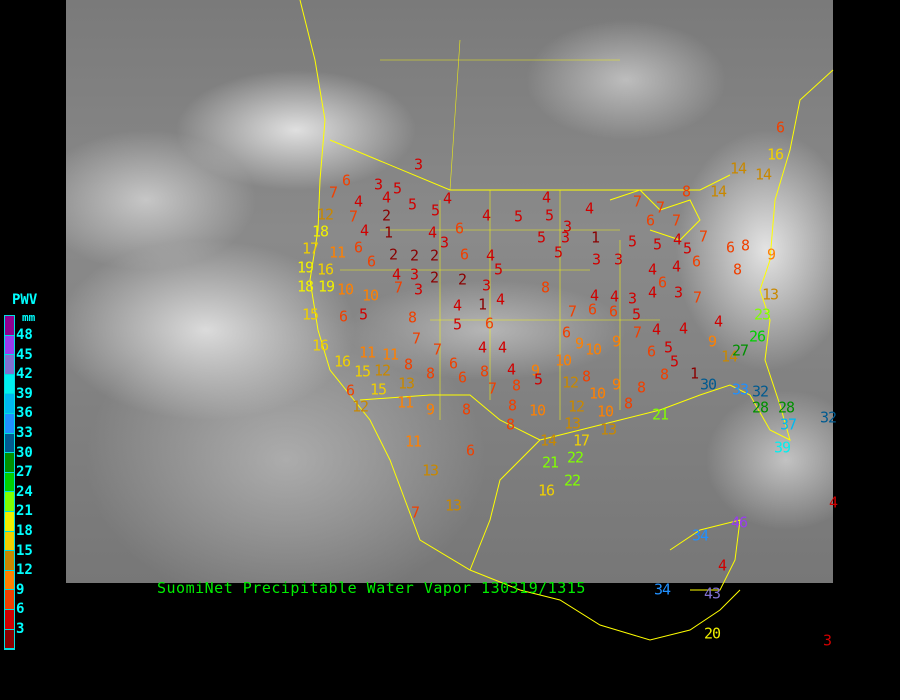  What do you see at coordinates (757, 336) in the screenshot?
I see `station-pwv-value: 26` at bounding box center [757, 336].